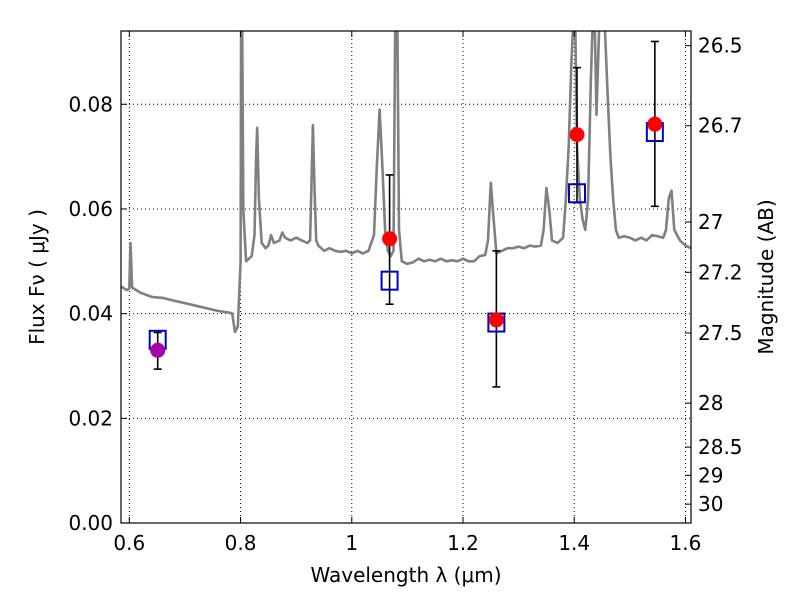  Describe the element at coordinates (710, 222) in the screenshot. I see `right-tick-label: 27` at that location.